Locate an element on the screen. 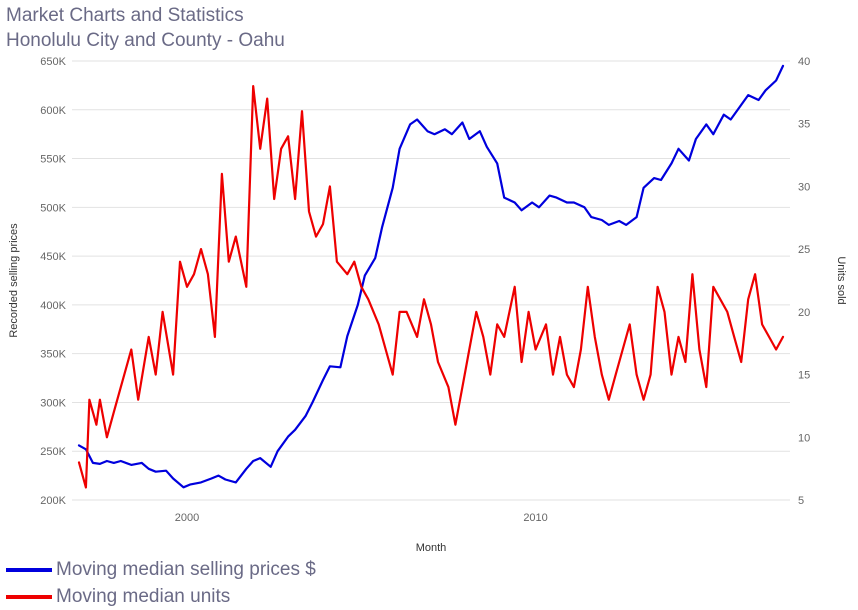 The width and height of the screenshot is (858, 610). y-left-tick-label: 350K is located at coordinates (53, 355).